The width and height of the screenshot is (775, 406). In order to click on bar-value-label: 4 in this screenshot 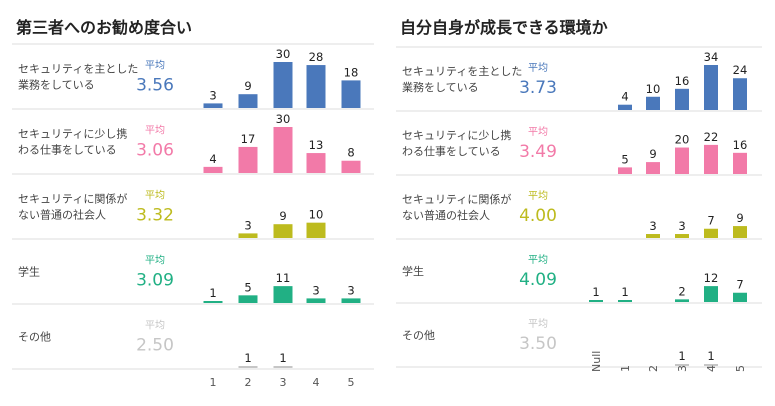, I will do `click(624, 97)`.